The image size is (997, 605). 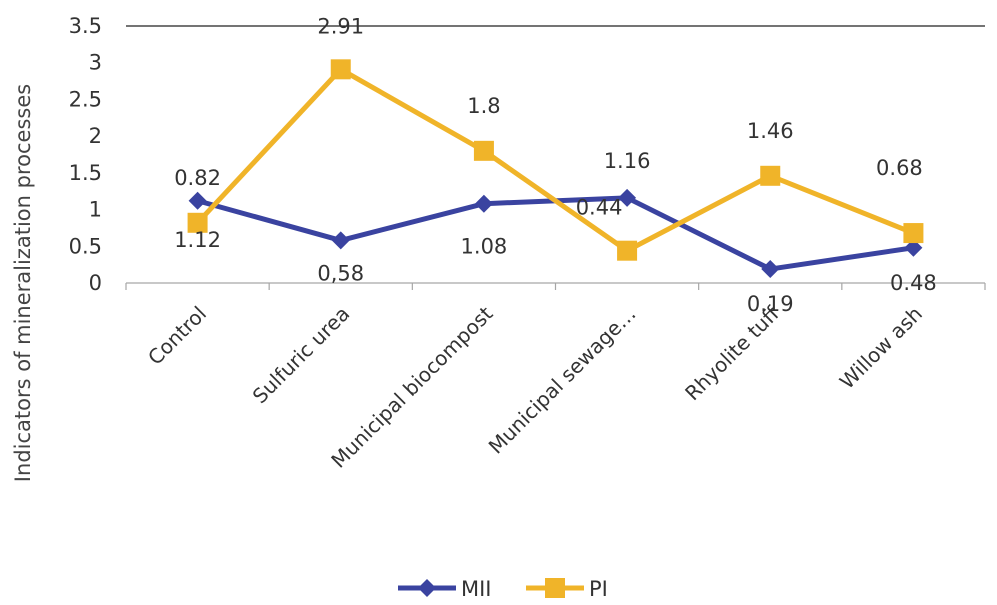 What do you see at coordinates (899, 168) in the screenshot?
I see `data-label-pi: 0.68` at bounding box center [899, 168].